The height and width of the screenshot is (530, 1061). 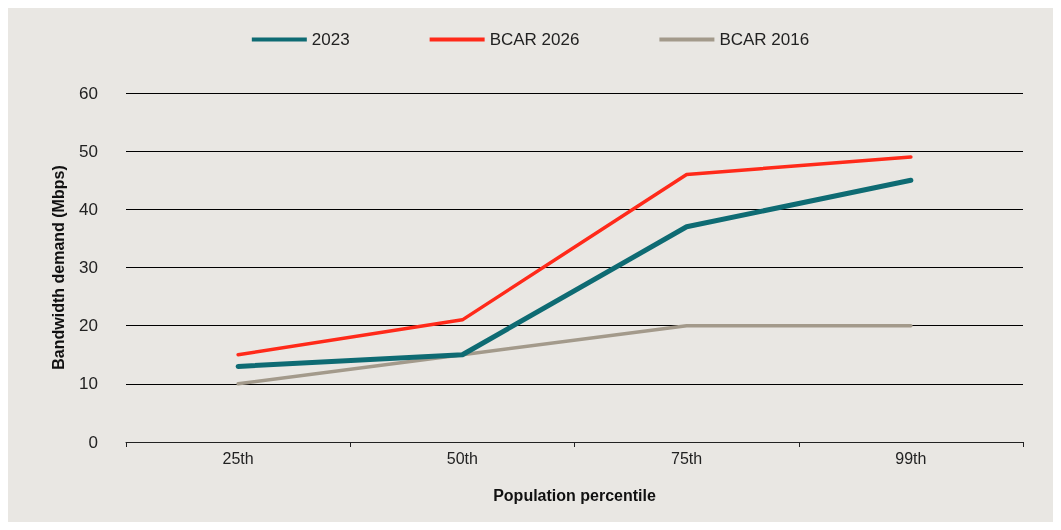 I want to click on x-tick-label: 75th, so click(x=687, y=458).